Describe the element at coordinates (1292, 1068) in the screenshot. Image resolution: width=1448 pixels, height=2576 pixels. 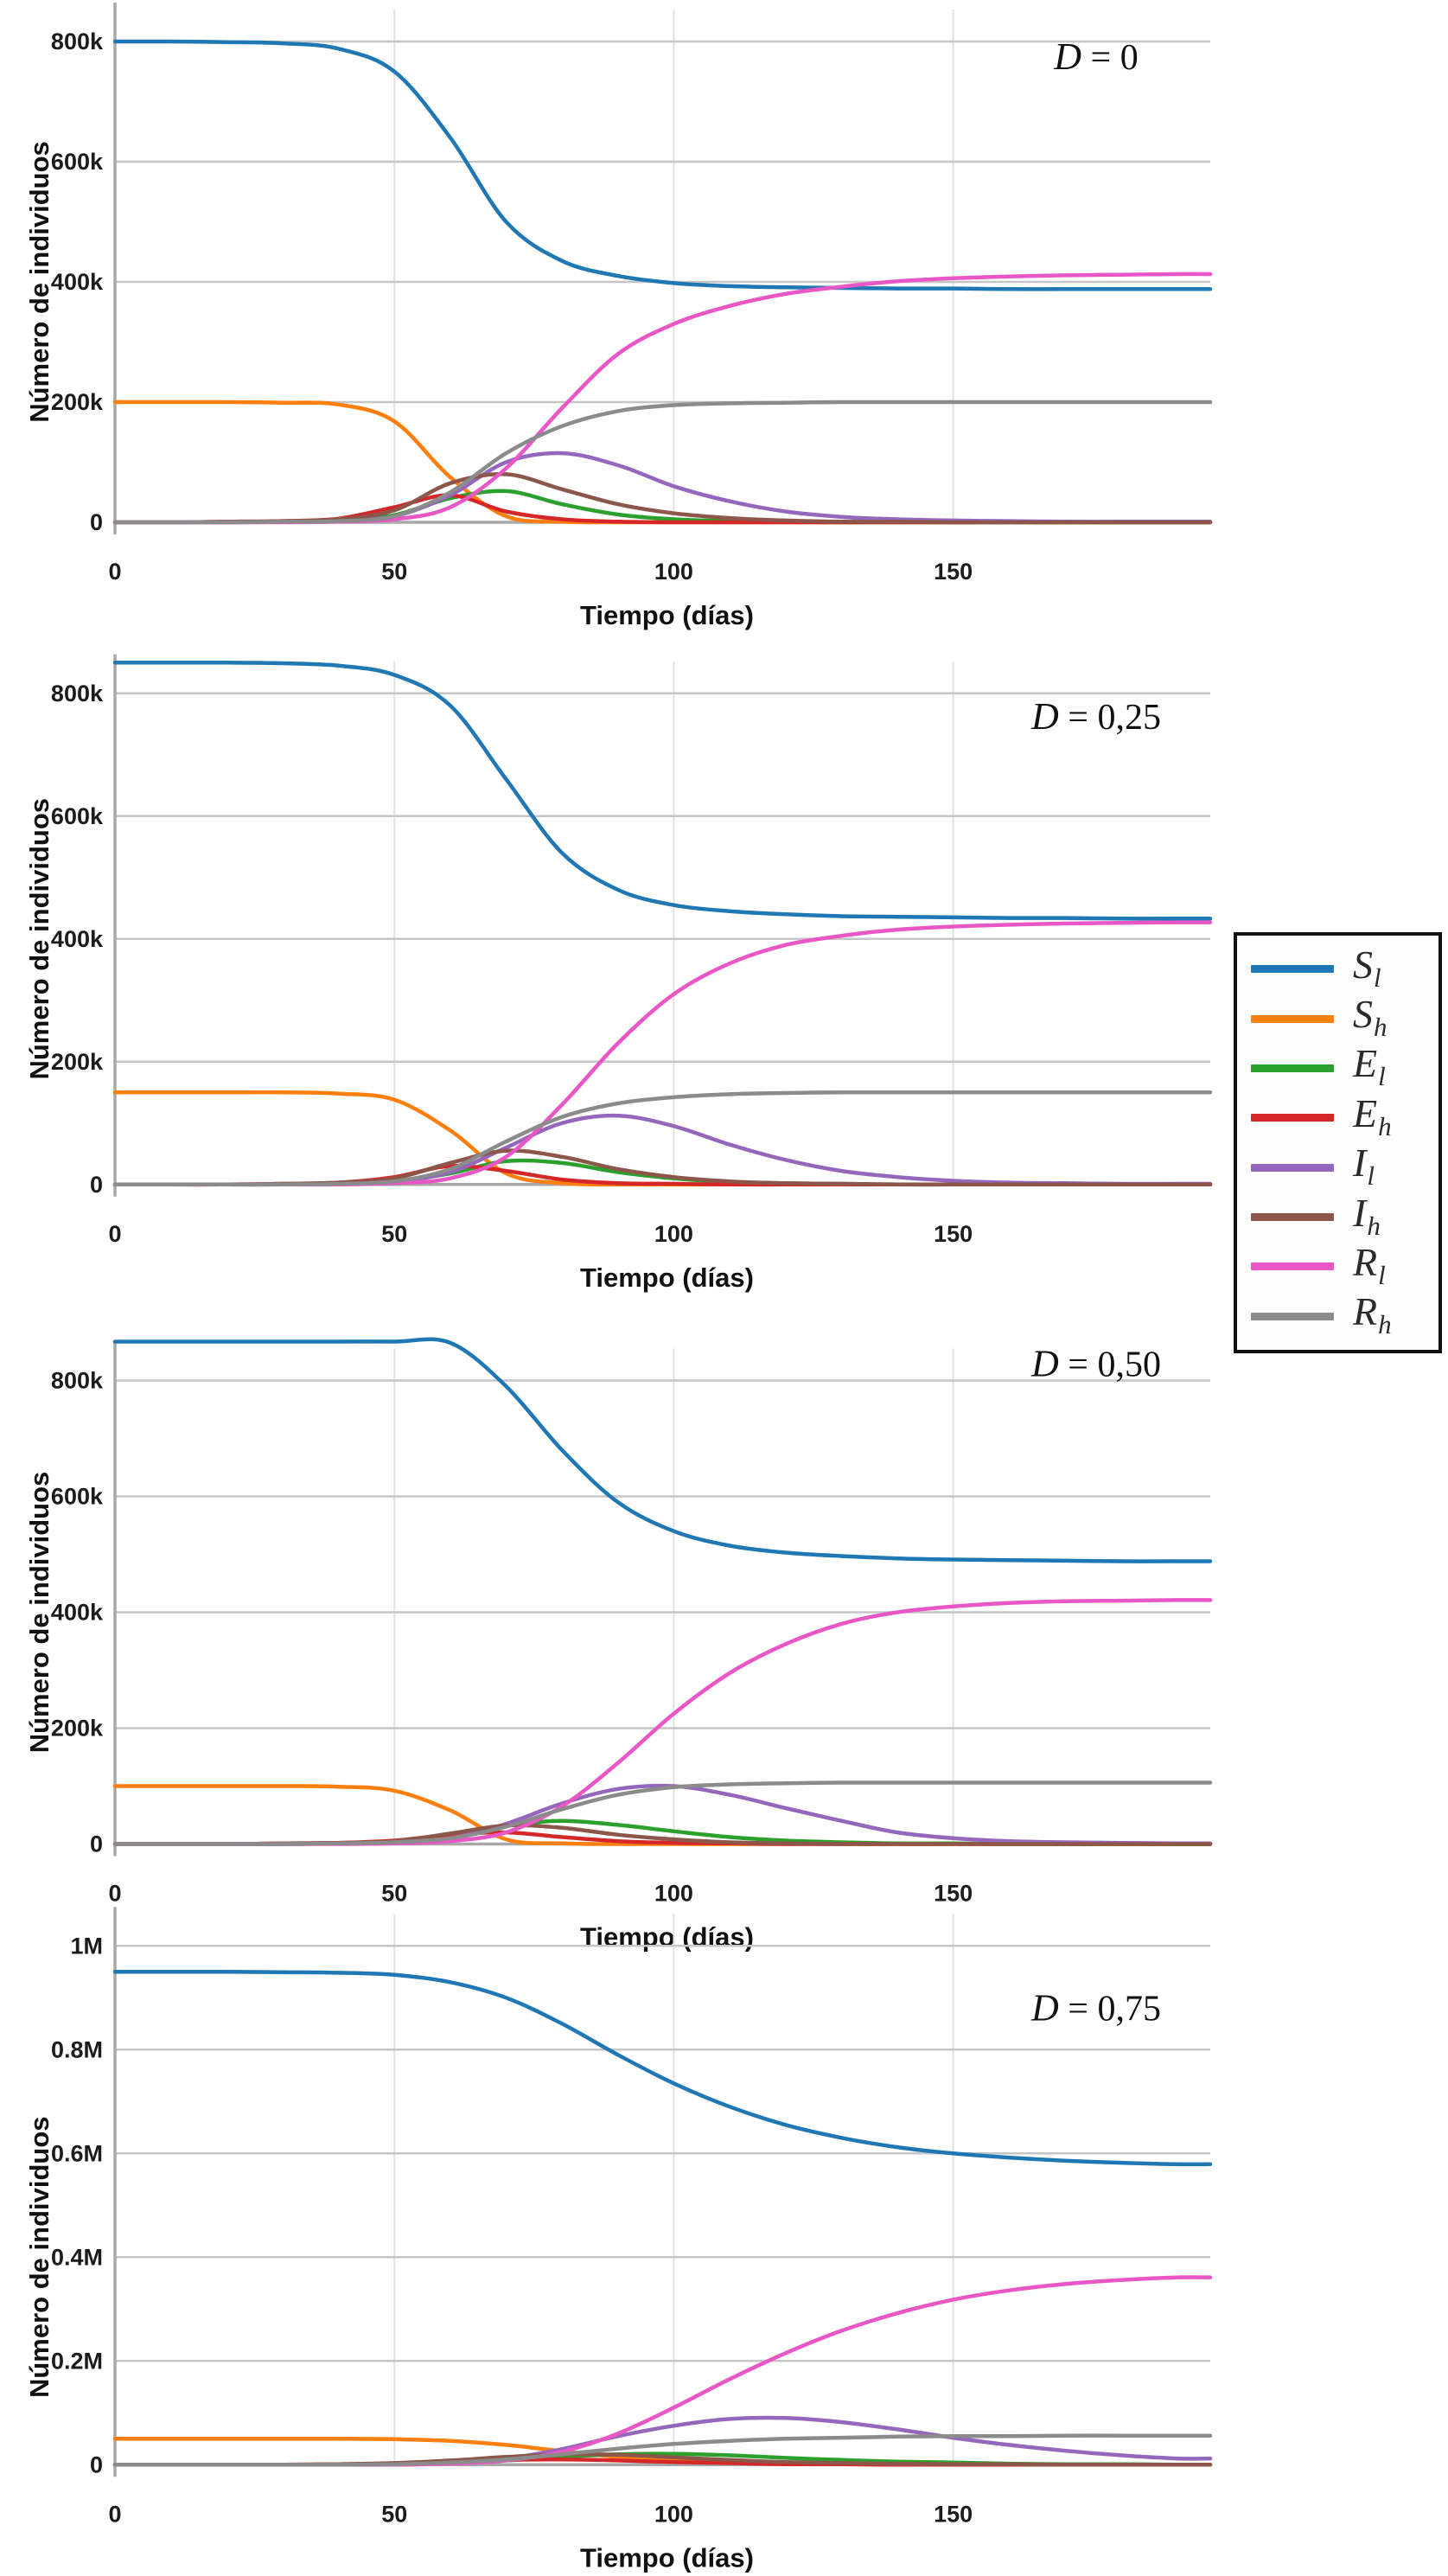
I see `legend-line-El` at that location.